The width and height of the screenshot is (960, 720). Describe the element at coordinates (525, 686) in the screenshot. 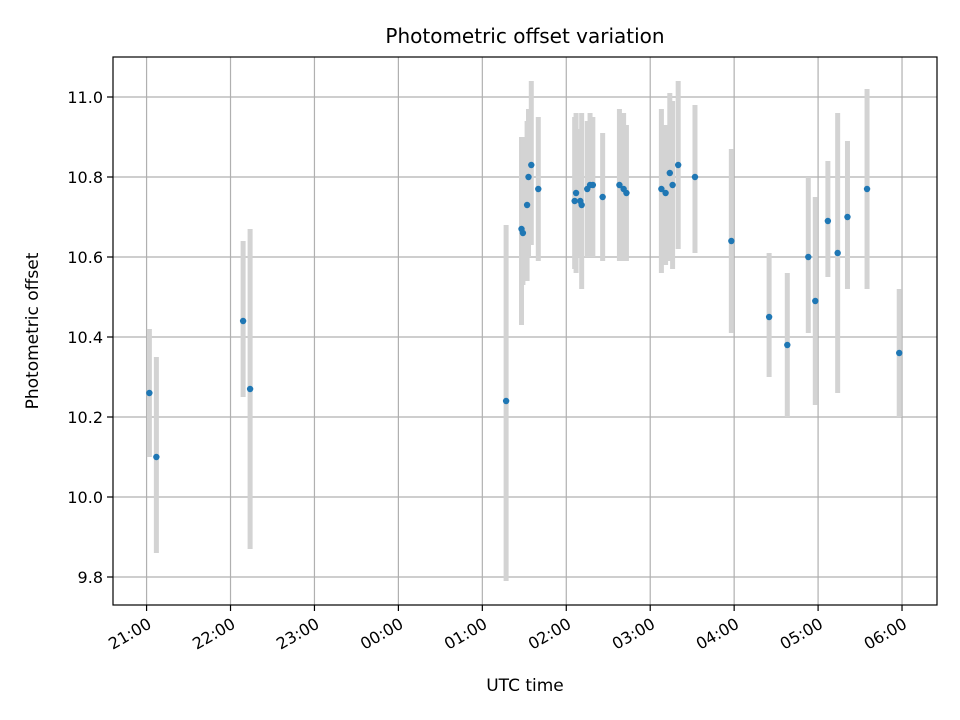

I see `x-axis-title: UTC time` at that location.